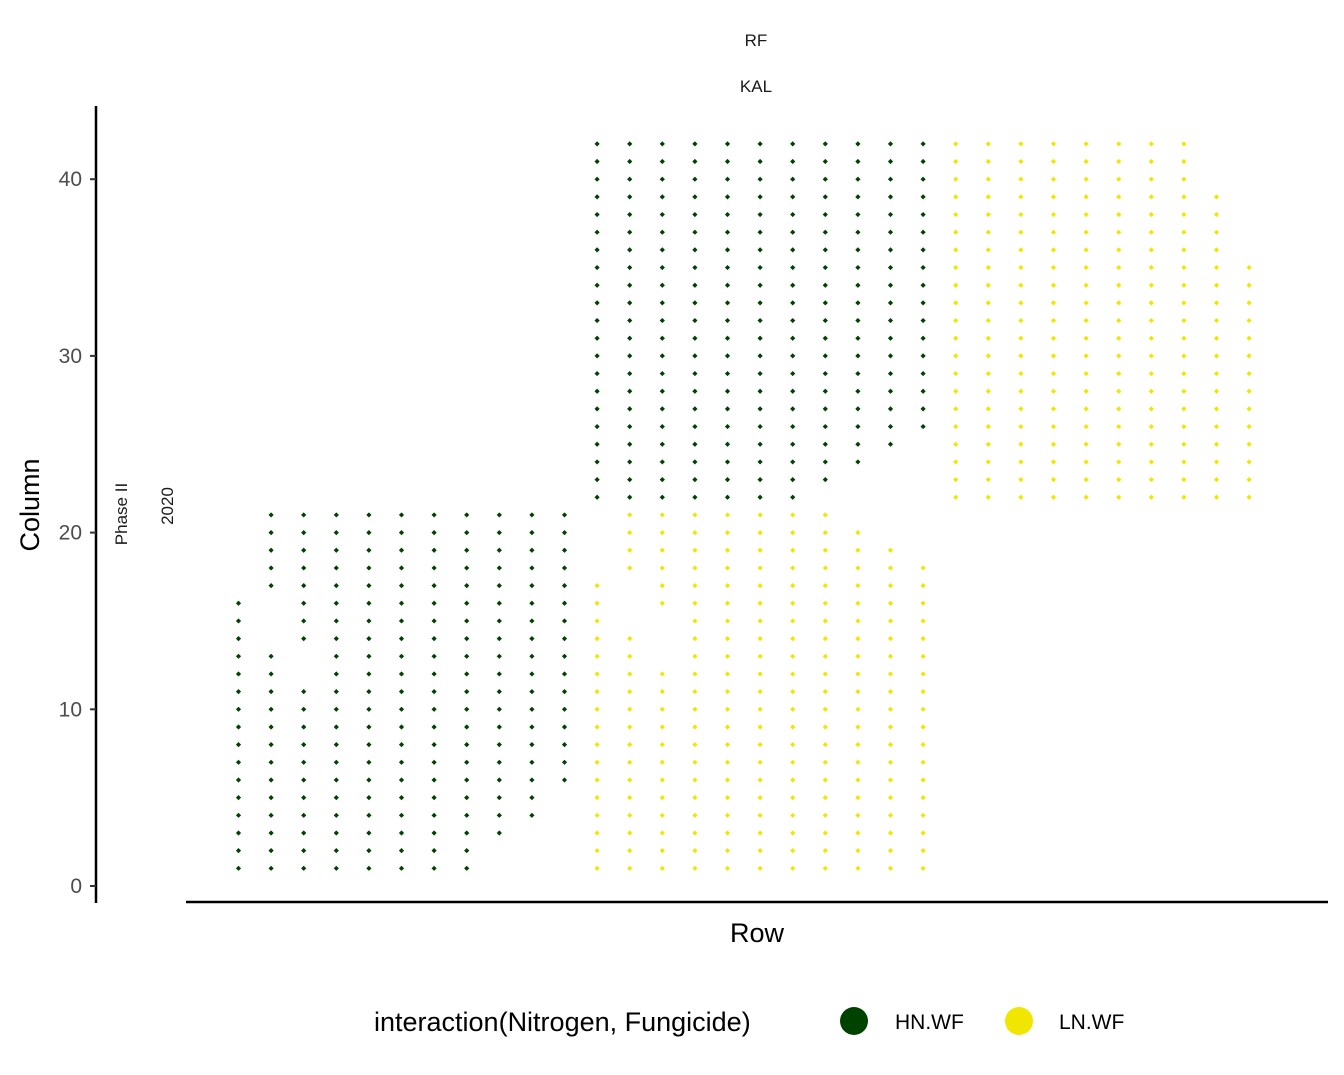 The image size is (1344, 1075). Describe the element at coordinates (756, 63) in the screenshot. I see `top-facet-strips: RF KAL` at that location.